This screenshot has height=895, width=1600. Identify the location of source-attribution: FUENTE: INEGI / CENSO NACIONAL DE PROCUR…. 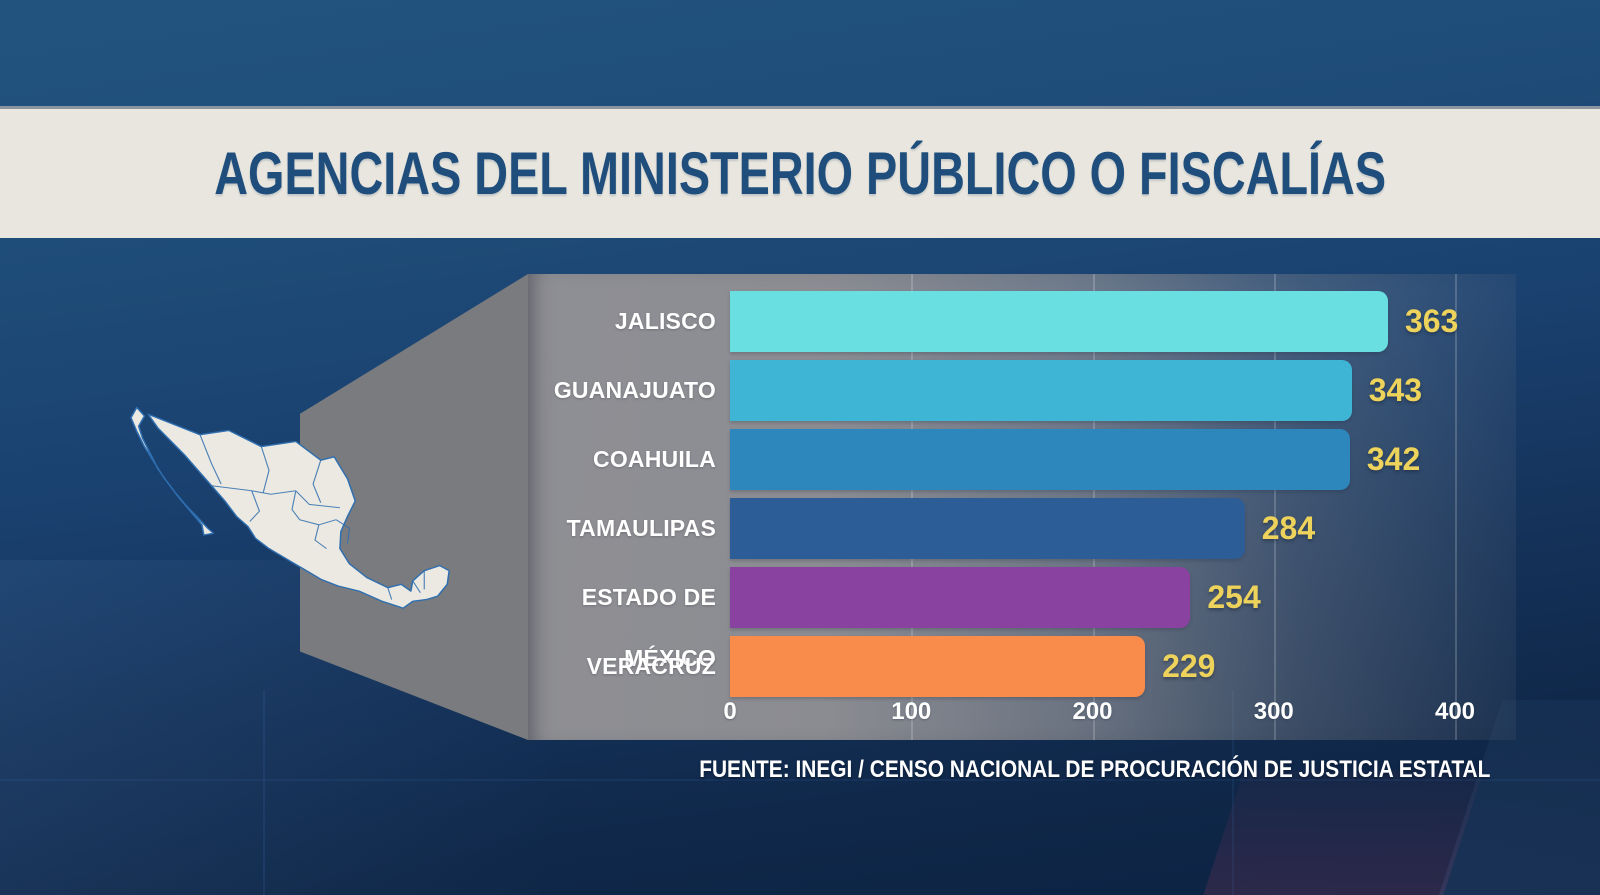
(1094, 769).